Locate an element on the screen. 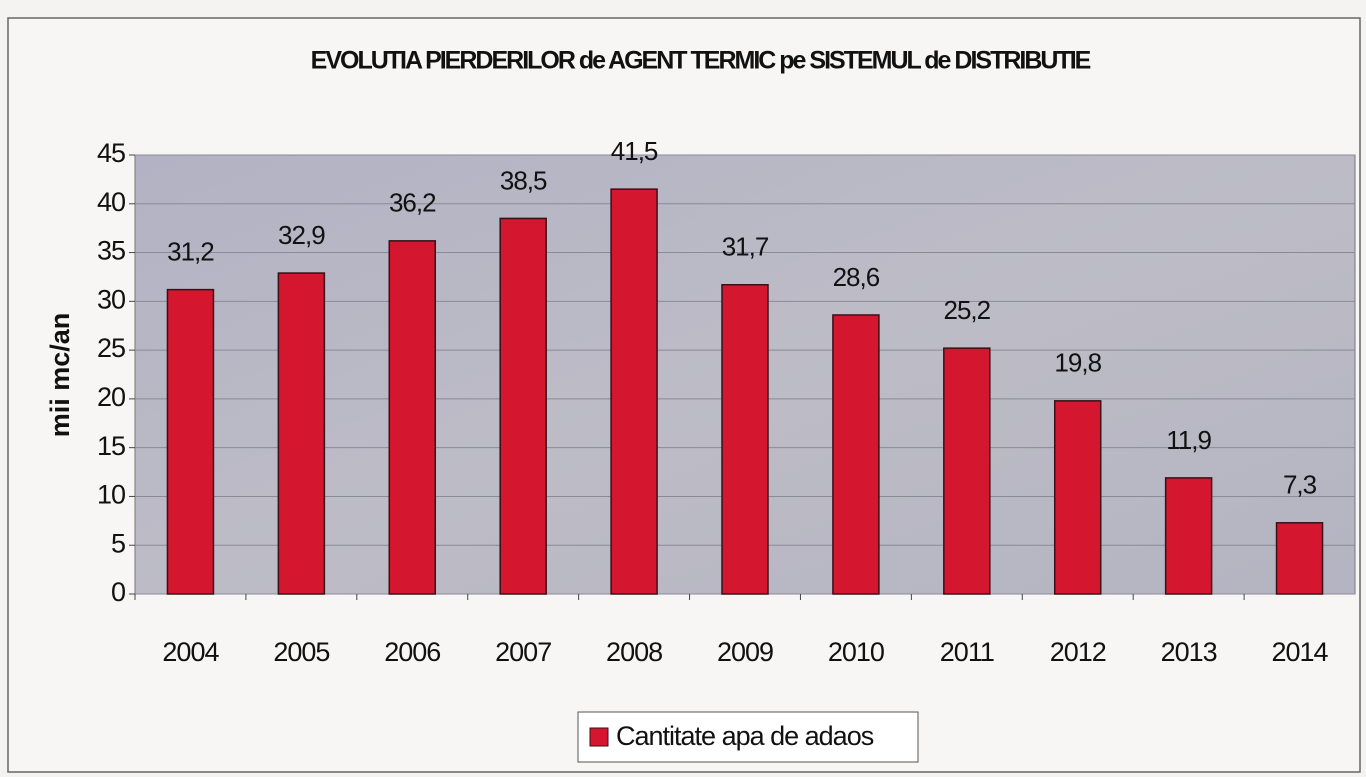 The image size is (1366, 777). data-label: 31,2 is located at coordinates (190, 252).